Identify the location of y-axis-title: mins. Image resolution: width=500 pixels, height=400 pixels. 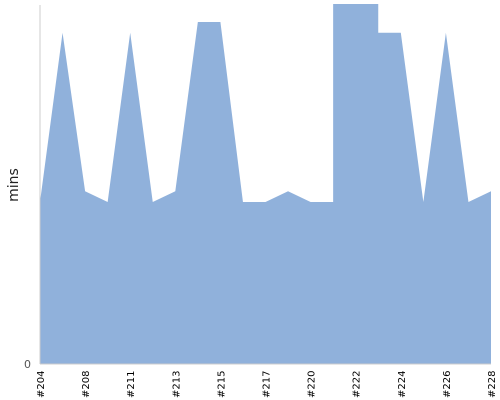
(14, 185).